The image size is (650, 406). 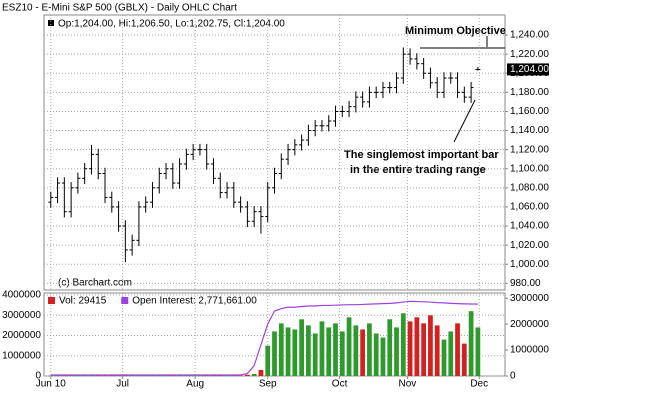 I want to click on y-tick-label: 1,060.00, so click(x=529, y=207).